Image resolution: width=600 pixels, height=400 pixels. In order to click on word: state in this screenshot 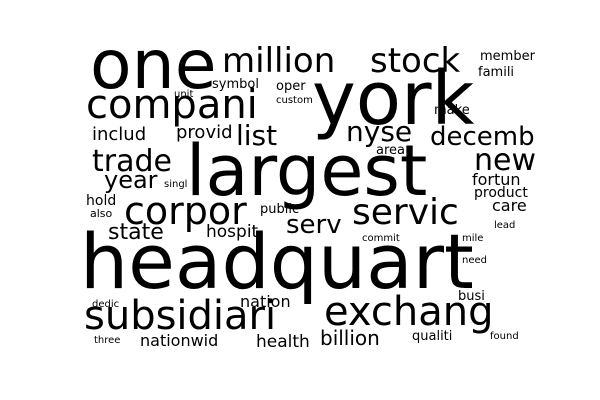, I will do `click(136, 232)`.